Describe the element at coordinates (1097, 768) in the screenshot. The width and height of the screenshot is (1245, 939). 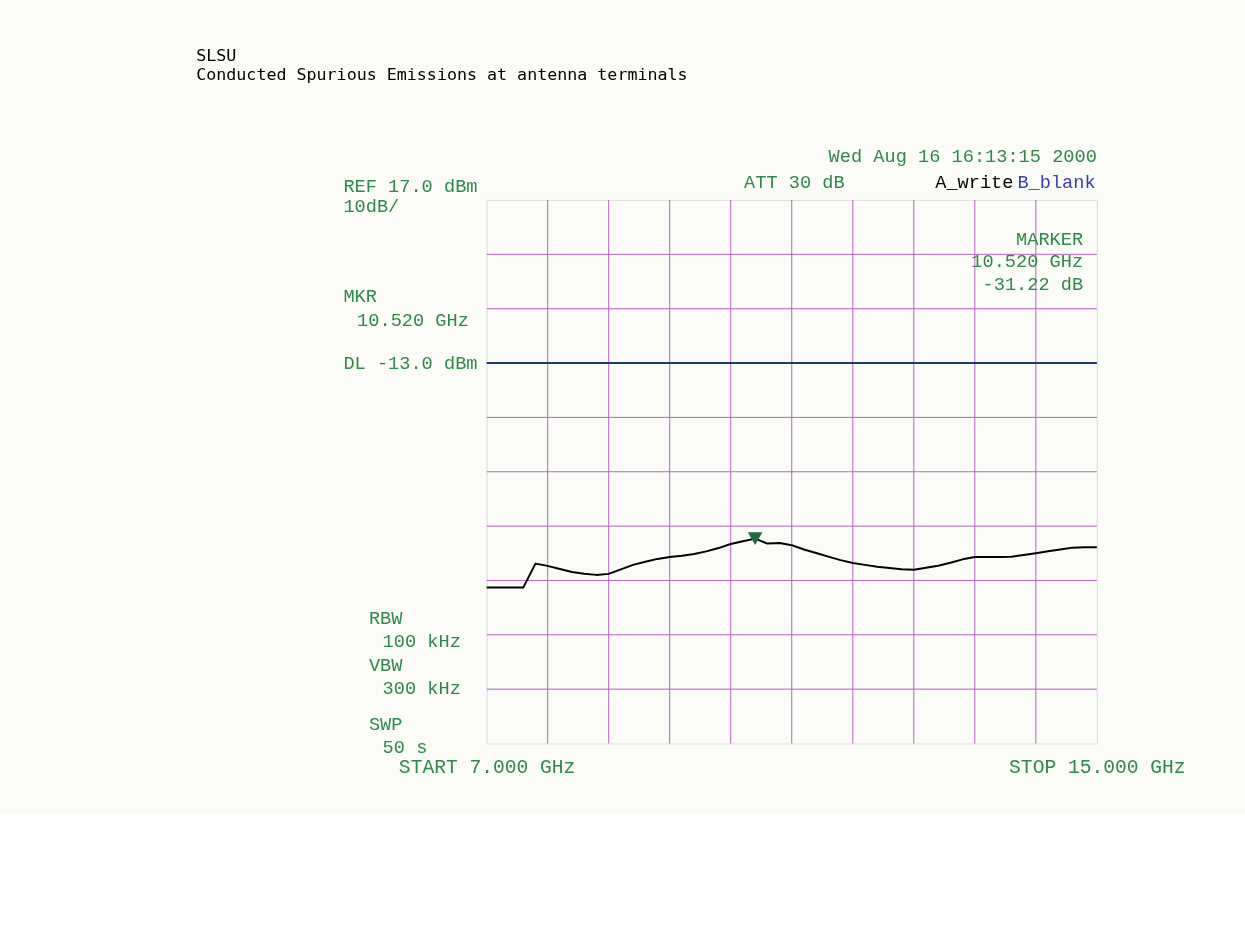
I see `x-tick-label: STOP 15.000 GHz` at that location.